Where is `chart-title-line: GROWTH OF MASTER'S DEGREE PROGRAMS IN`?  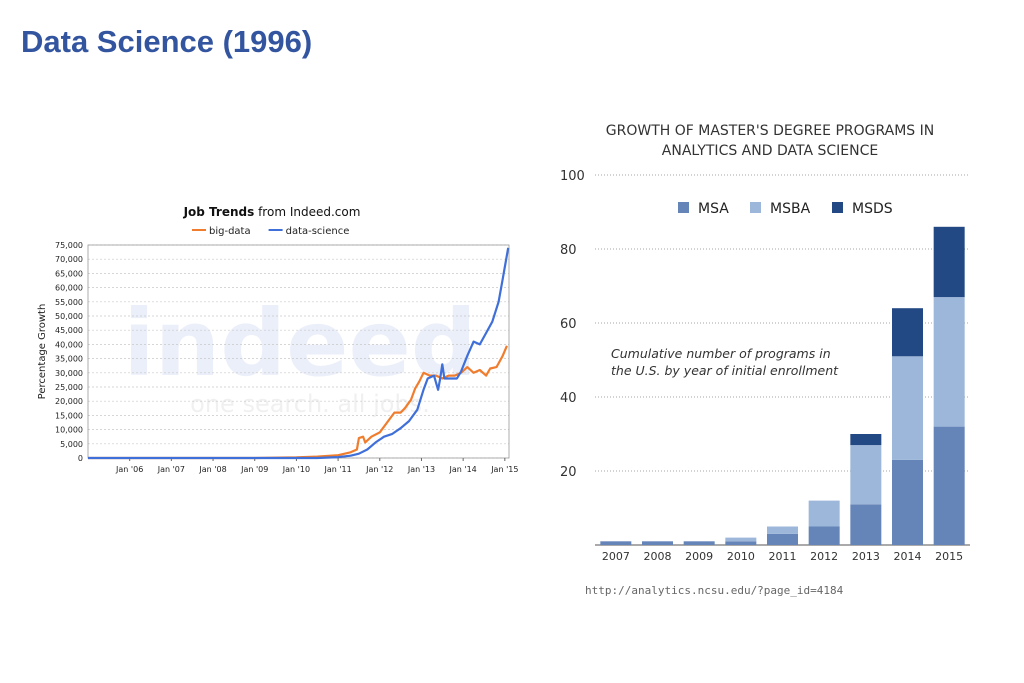
chart-title-line: GROWTH OF MASTER'S DEGREE PROGRAMS IN is located at coordinates (770, 131).